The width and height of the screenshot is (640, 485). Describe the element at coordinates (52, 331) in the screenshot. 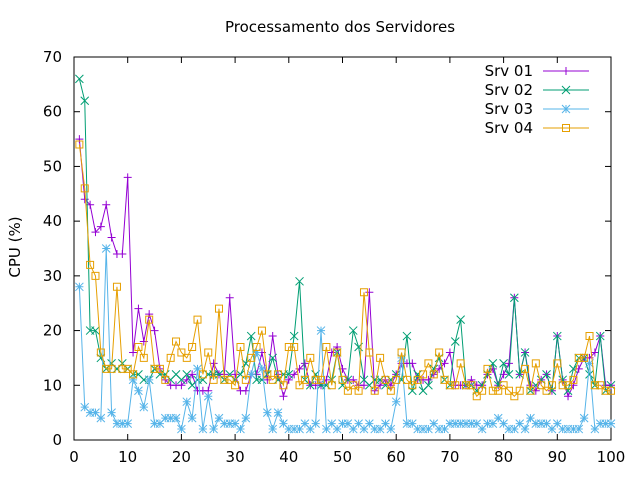

I see `y-tick-label: 20` at that location.